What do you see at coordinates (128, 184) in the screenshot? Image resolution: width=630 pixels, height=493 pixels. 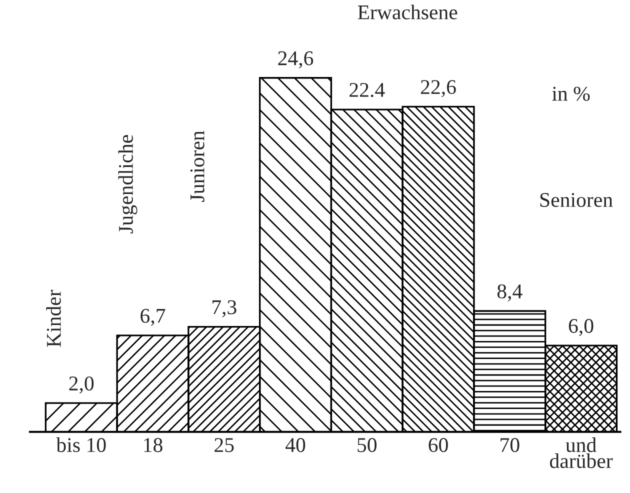 I see `annotation: Jugendliche` at bounding box center [128, 184].